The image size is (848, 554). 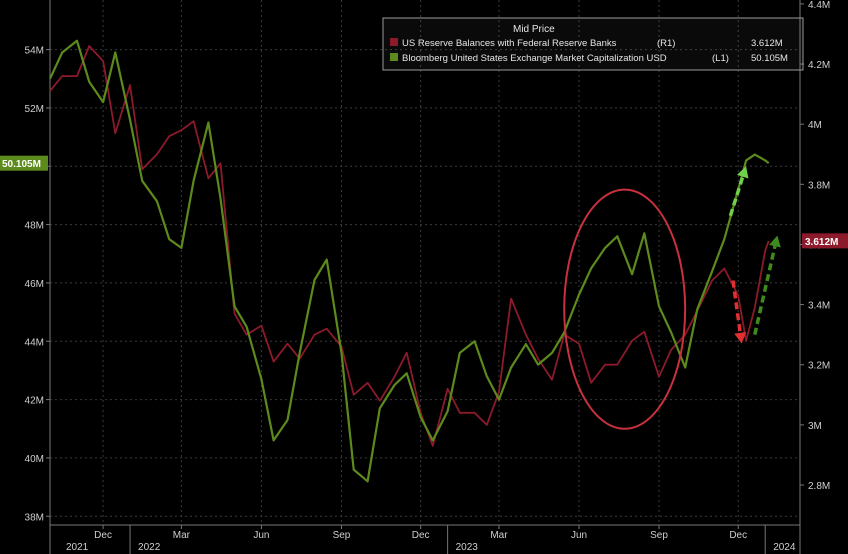 What do you see at coordinates (34, 342) in the screenshot?
I see `left-tick-label: 44M` at bounding box center [34, 342].